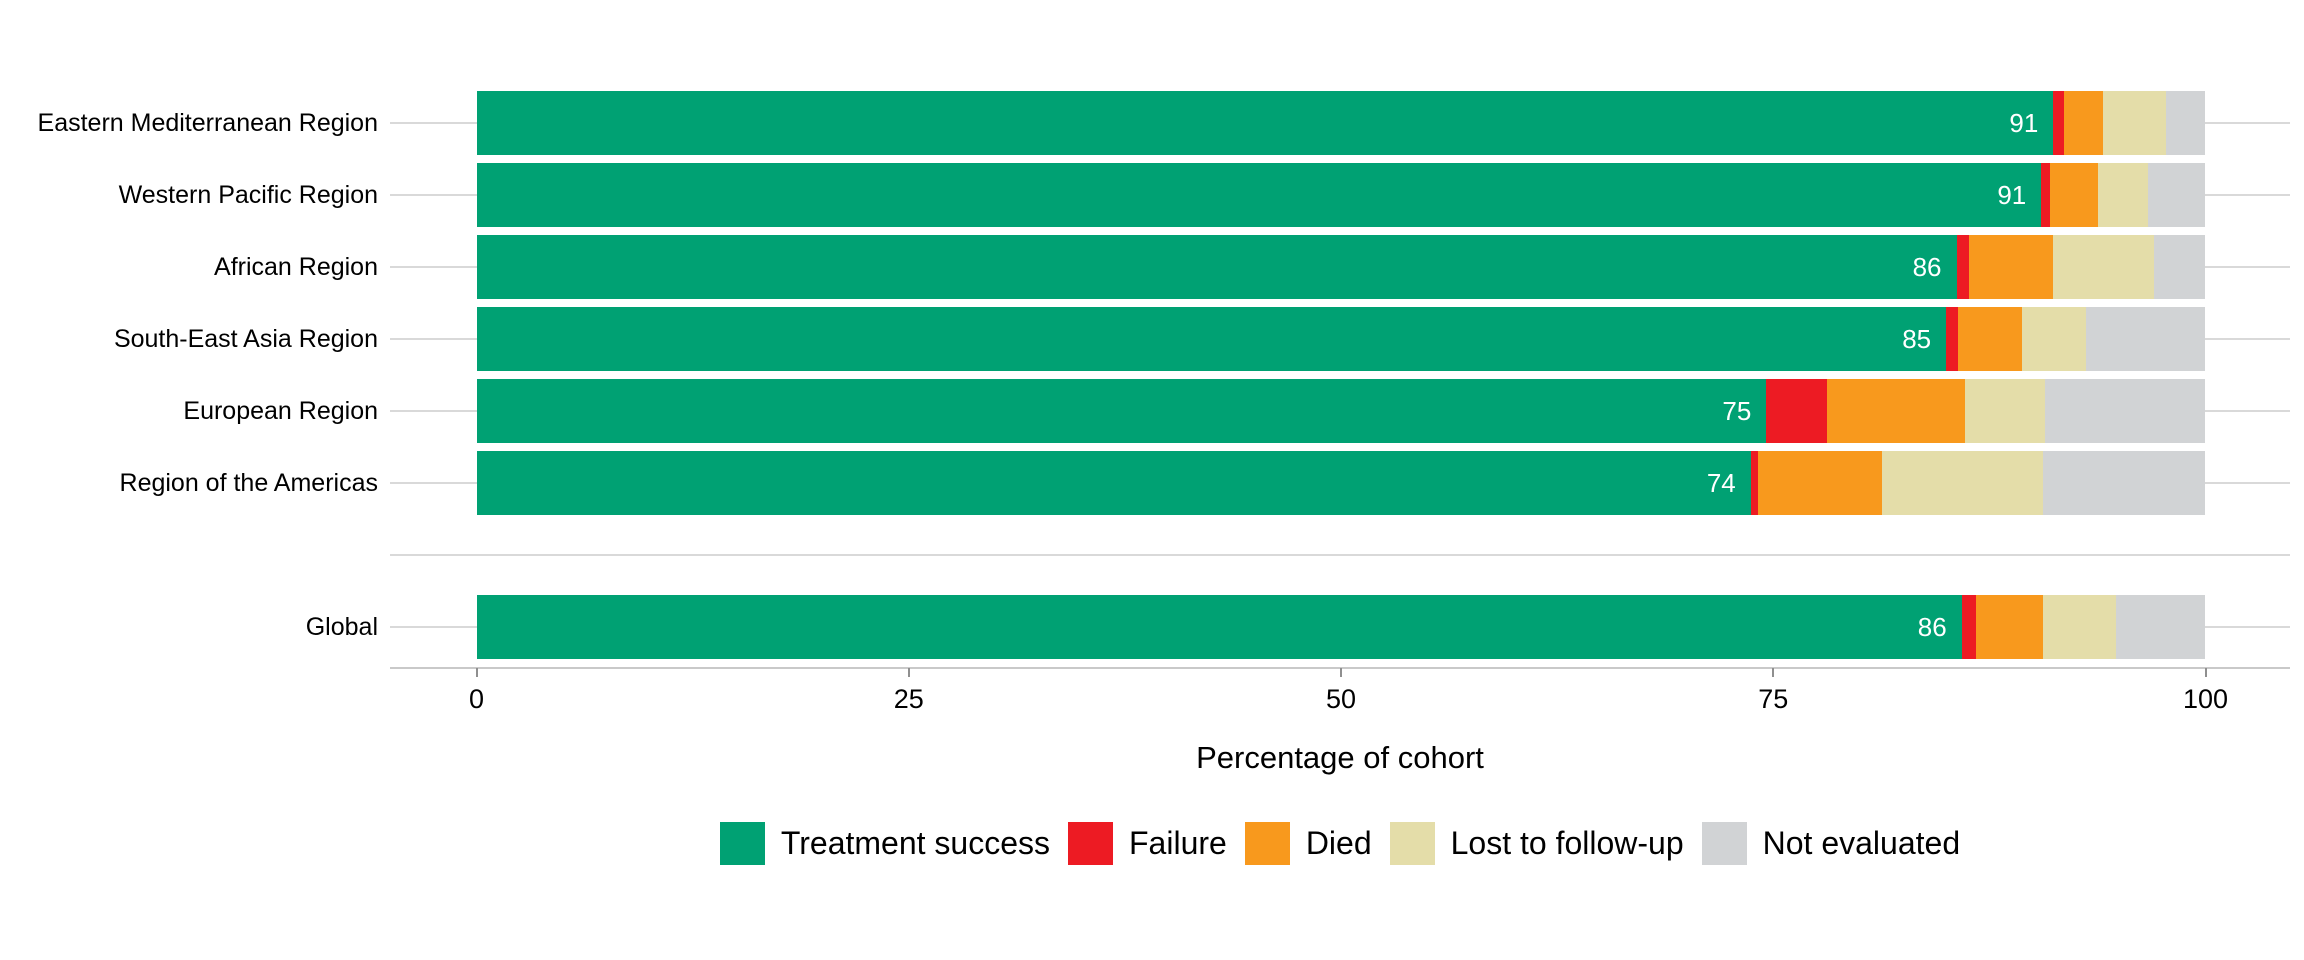 The height and width of the screenshot is (960, 2304). I want to click on x-axis-tick-label: 50, so click(1341, 699).